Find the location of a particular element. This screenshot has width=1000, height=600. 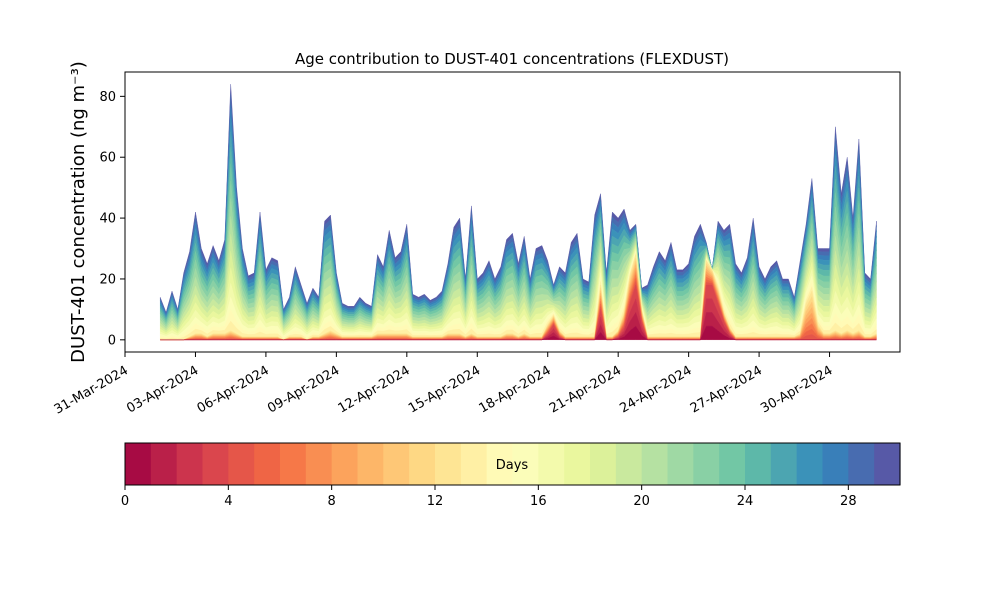

colorbar-cells is located at coordinates (513, 464).